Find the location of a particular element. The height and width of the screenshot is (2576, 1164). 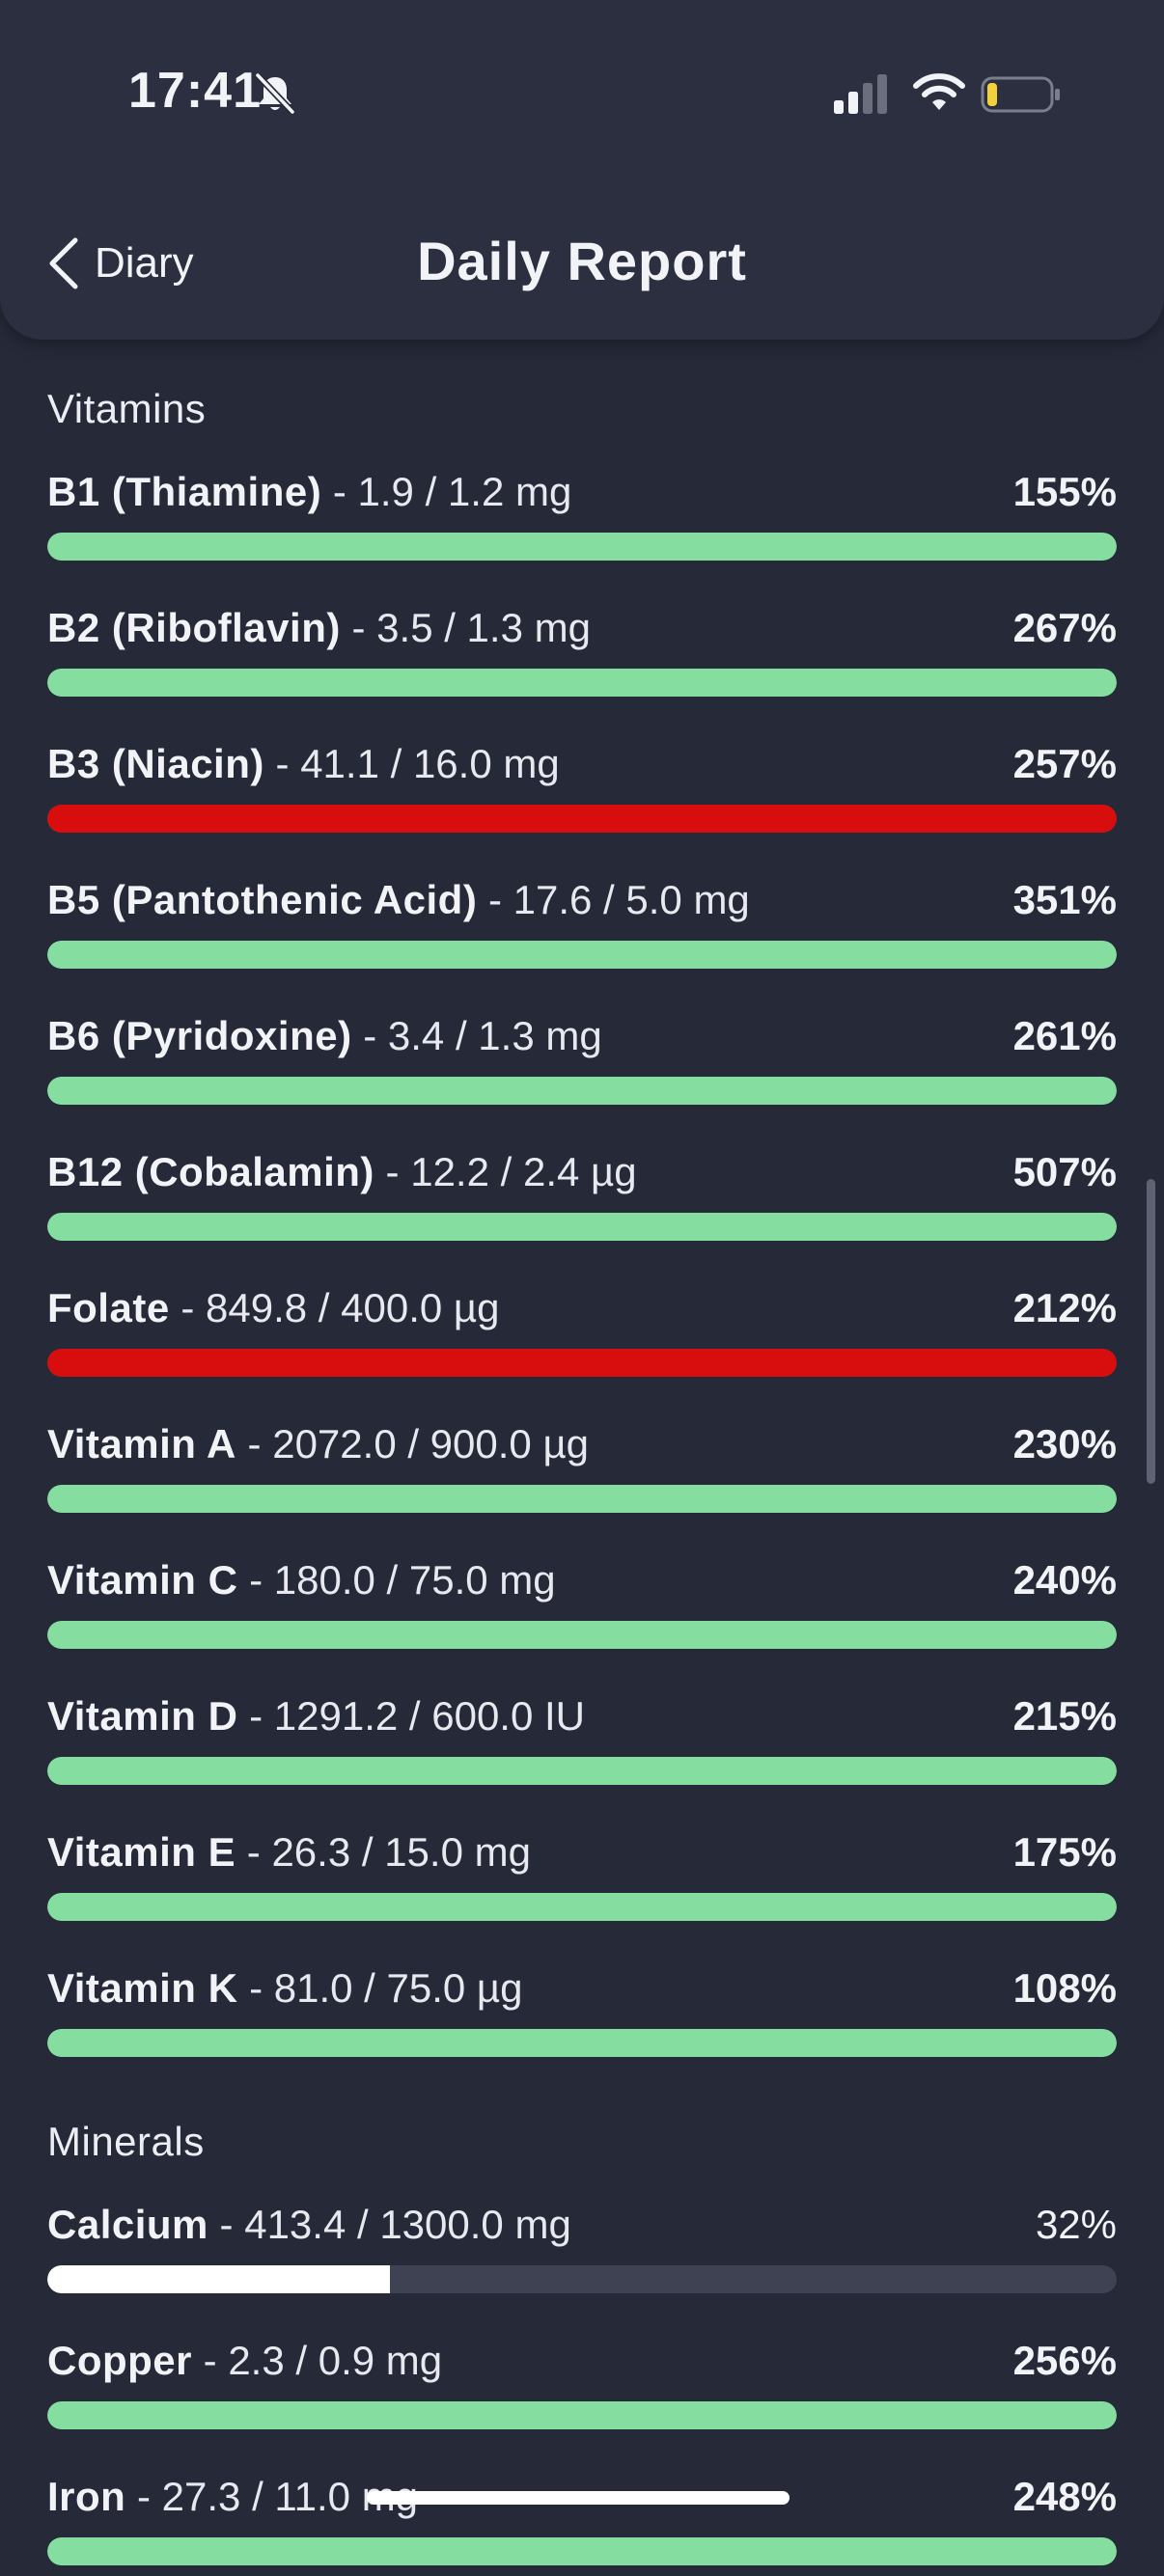

nutrient-percent: 240% is located at coordinates (1064, 1580).